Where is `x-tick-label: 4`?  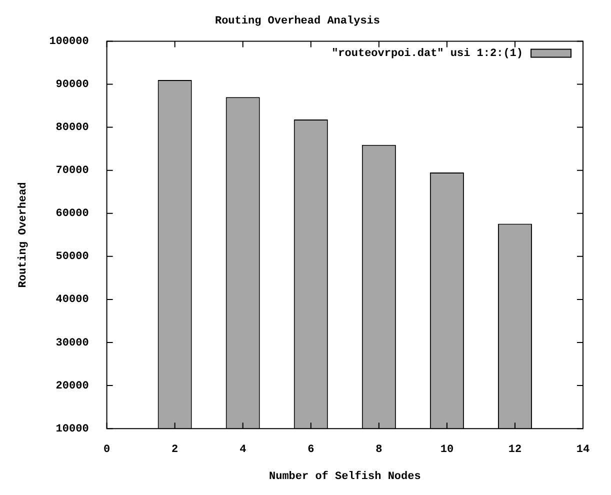 x-tick-label: 4 is located at coordinates (243, 450).